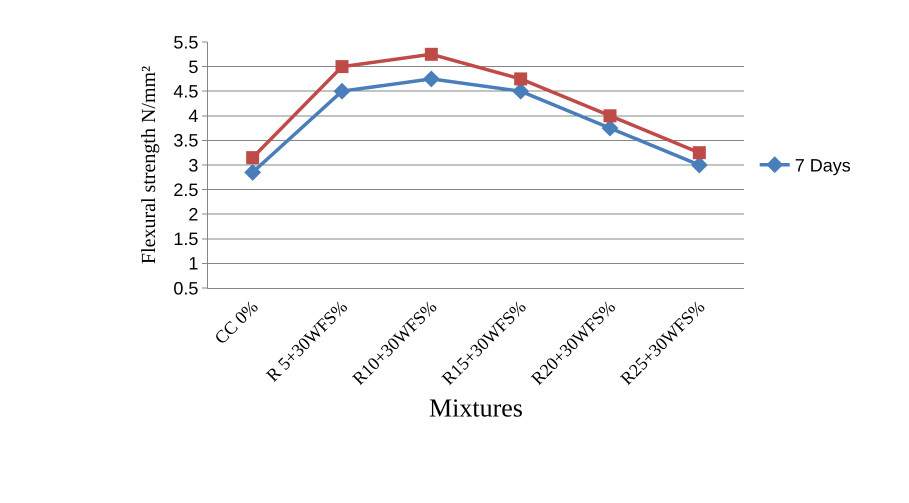  What do you see at coordinates (185, 190) in the screenshot?
I see `y-tick-label: 2.5` at bounding box center [185, 190].